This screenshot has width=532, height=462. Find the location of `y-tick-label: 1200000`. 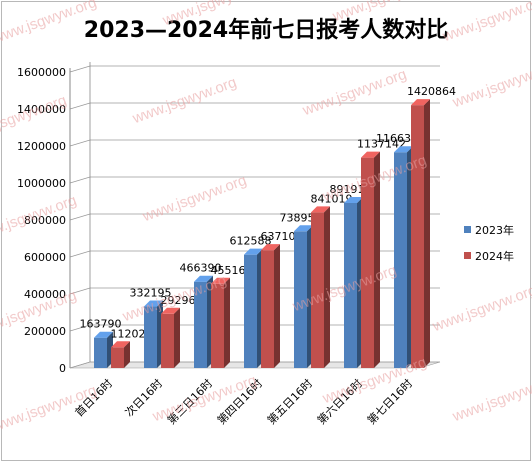

y-tick-label: 1200000 is located at coordinates (41, 146).